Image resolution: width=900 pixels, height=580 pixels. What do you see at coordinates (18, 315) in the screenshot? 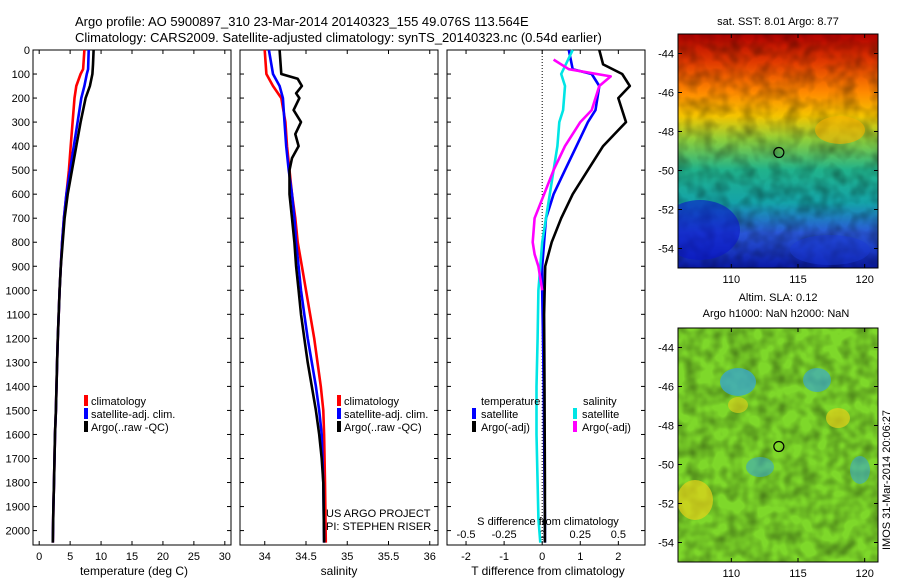
I see `depth-tick-label: 1100` at bounding box center [18, 315].